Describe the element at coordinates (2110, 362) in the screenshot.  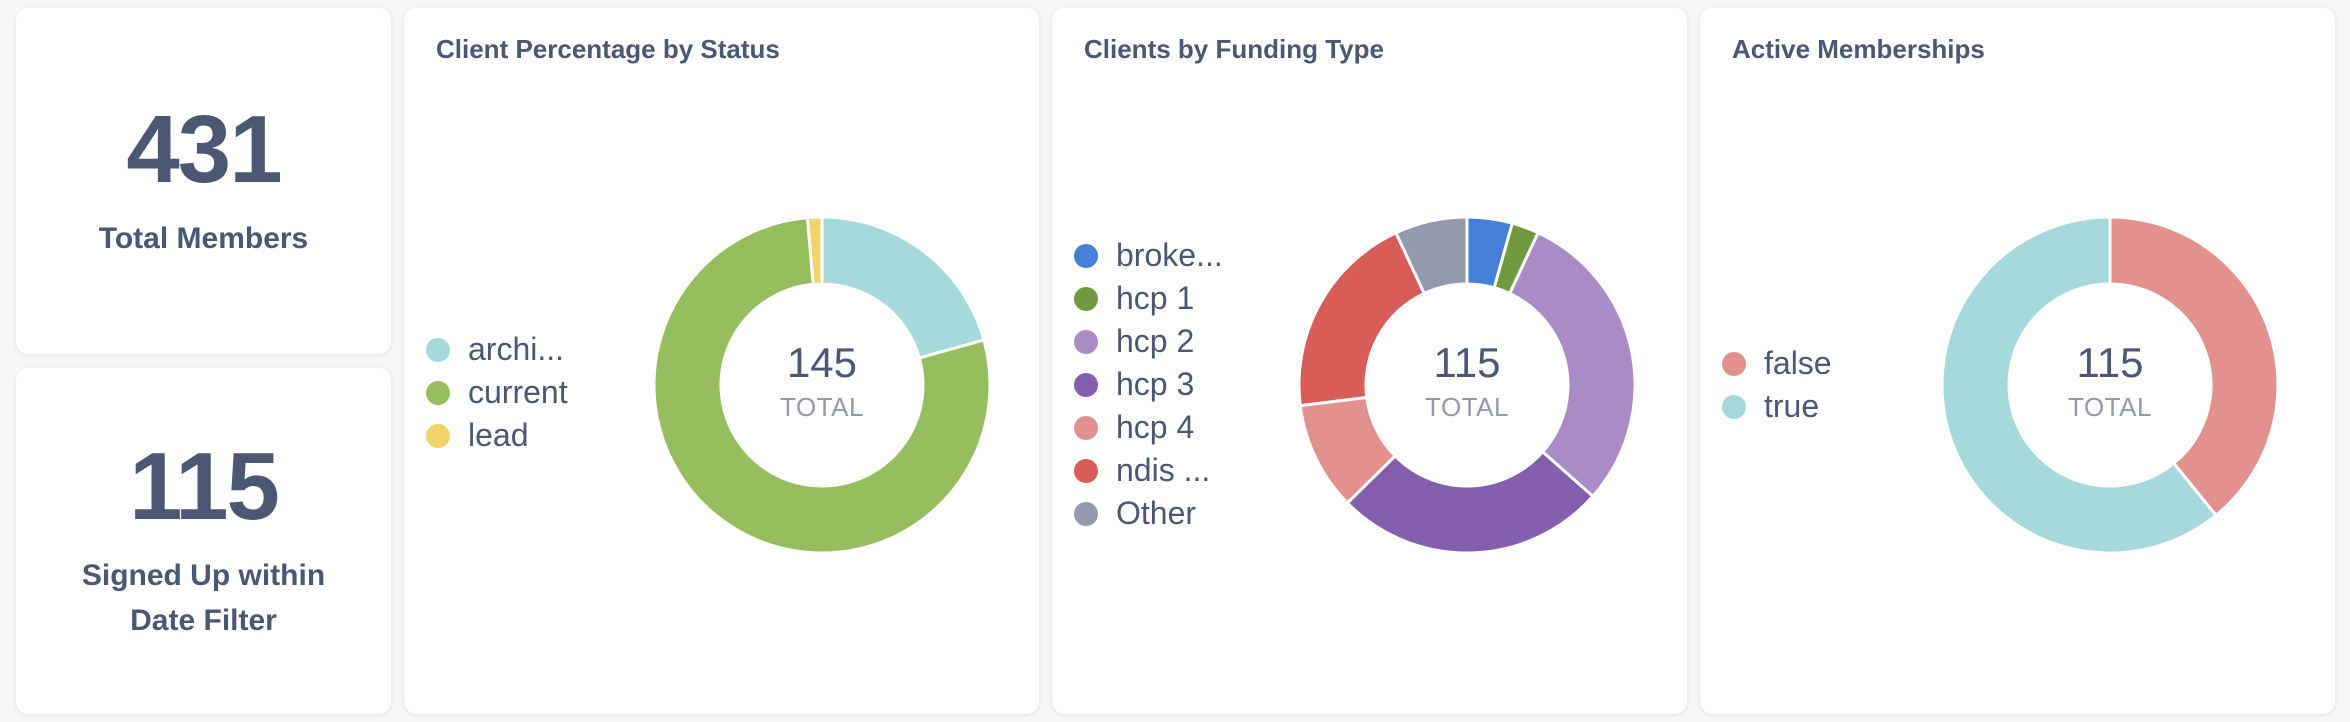
I see `membership-total-value: 115` at that location.